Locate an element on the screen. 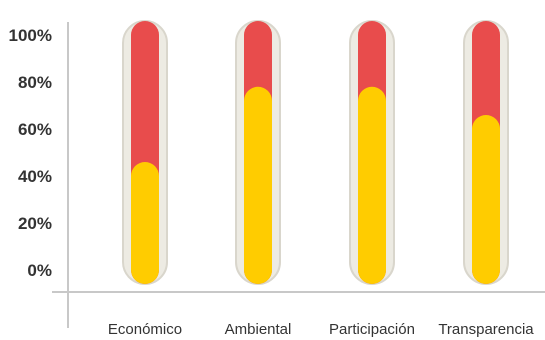 The width and height of the screenshot is (545, 340). y-tick-label: 60% is located at coordinates (35, 129).